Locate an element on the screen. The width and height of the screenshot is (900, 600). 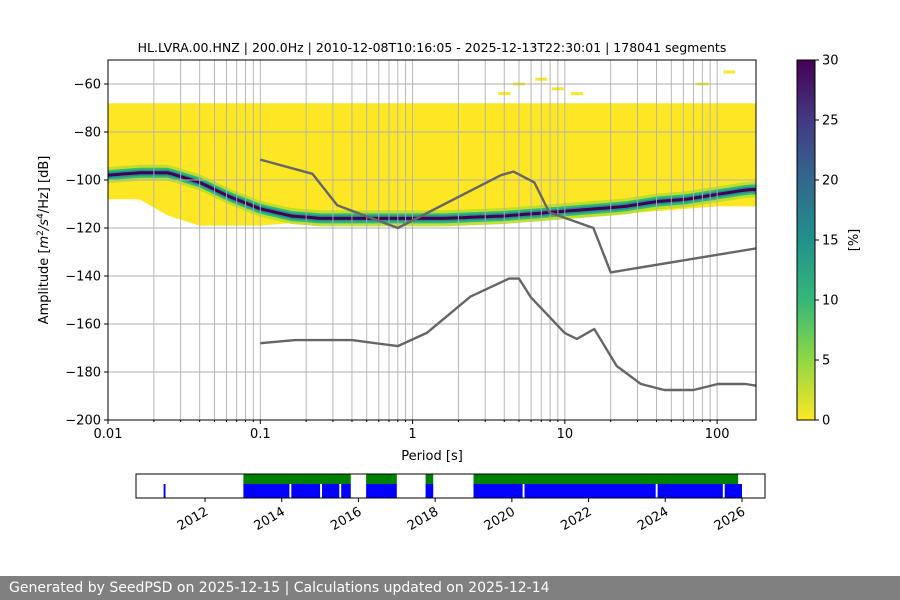
x-tick-label: 0.01 is located at coordinates (108, 434).